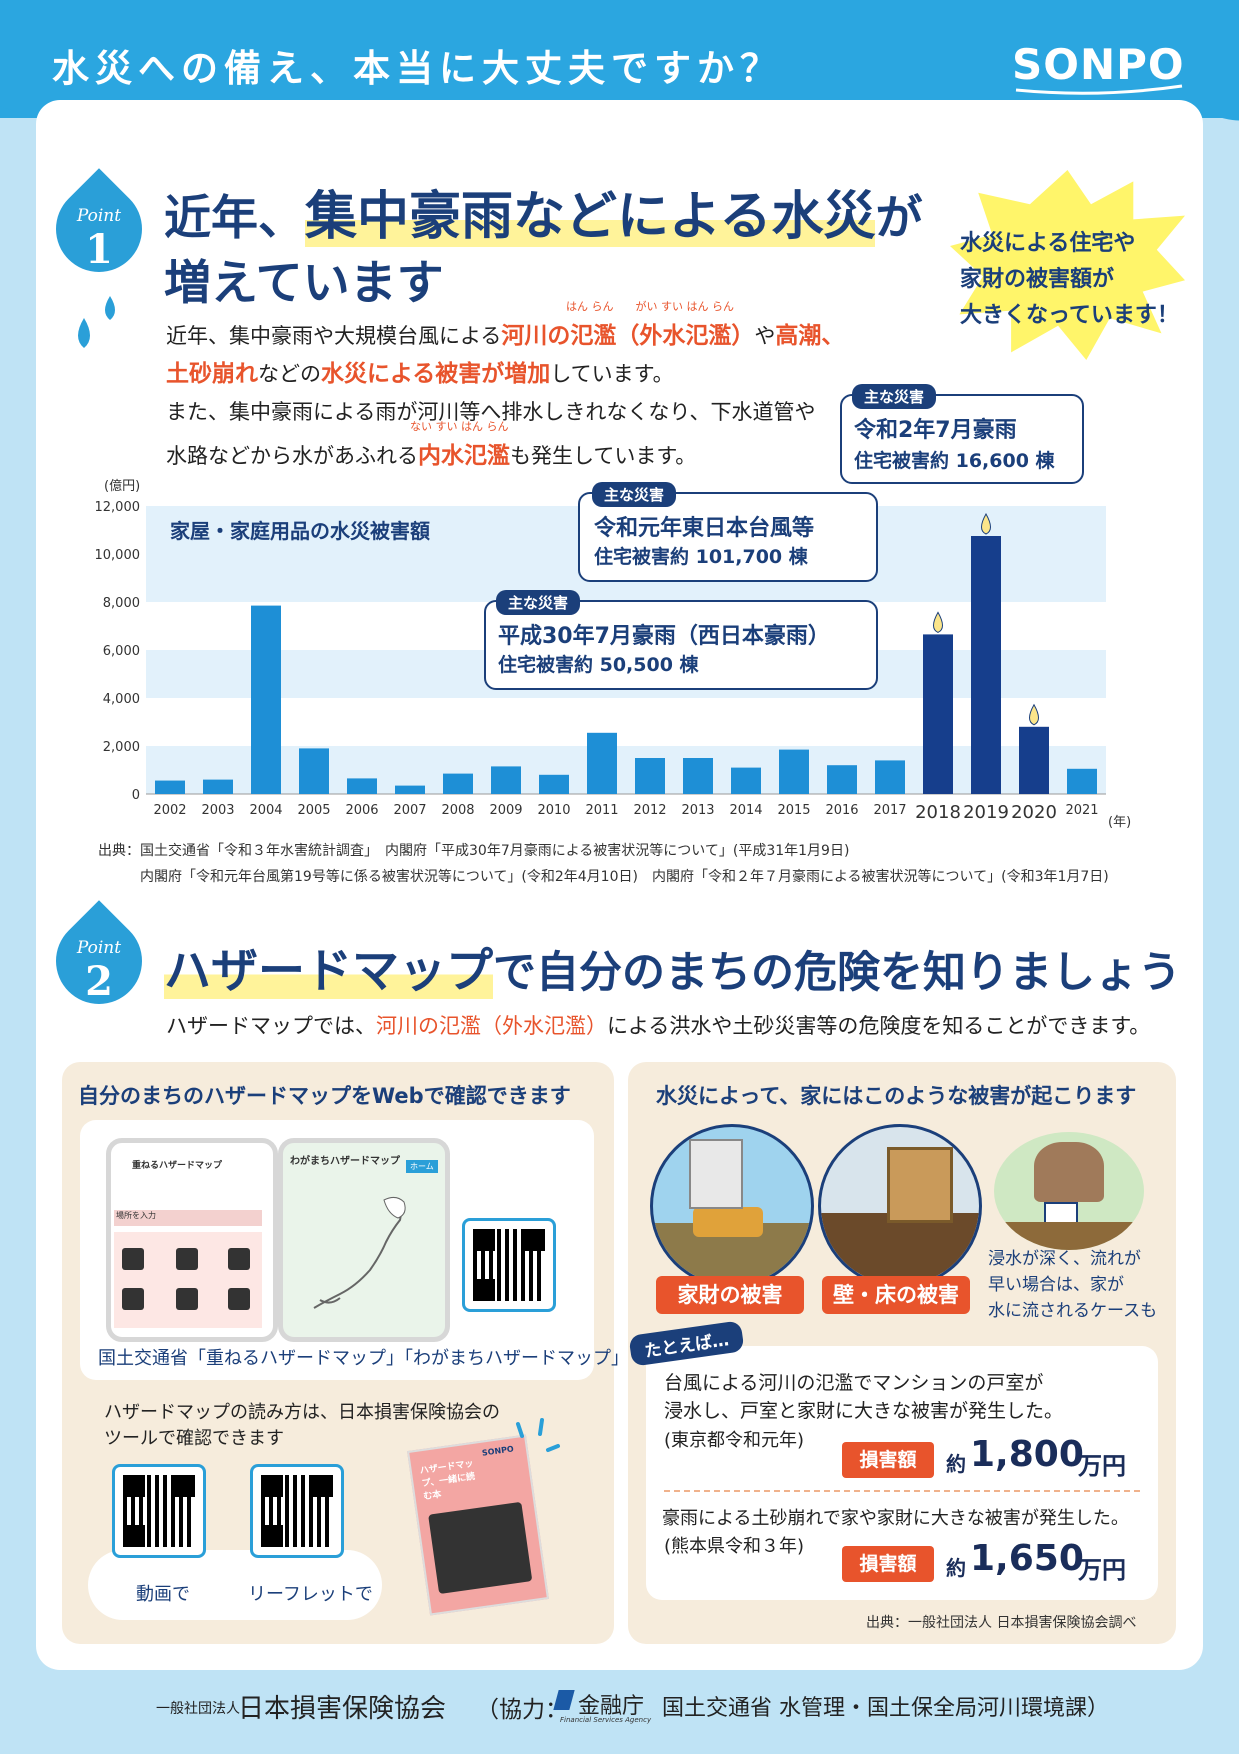 This screenshot has width=1239, height=1754. What do you see at coordinates (304, 283) in the screenshot?
I see `point1-heading-line2: 増えています` at bounding box center [304, 283].